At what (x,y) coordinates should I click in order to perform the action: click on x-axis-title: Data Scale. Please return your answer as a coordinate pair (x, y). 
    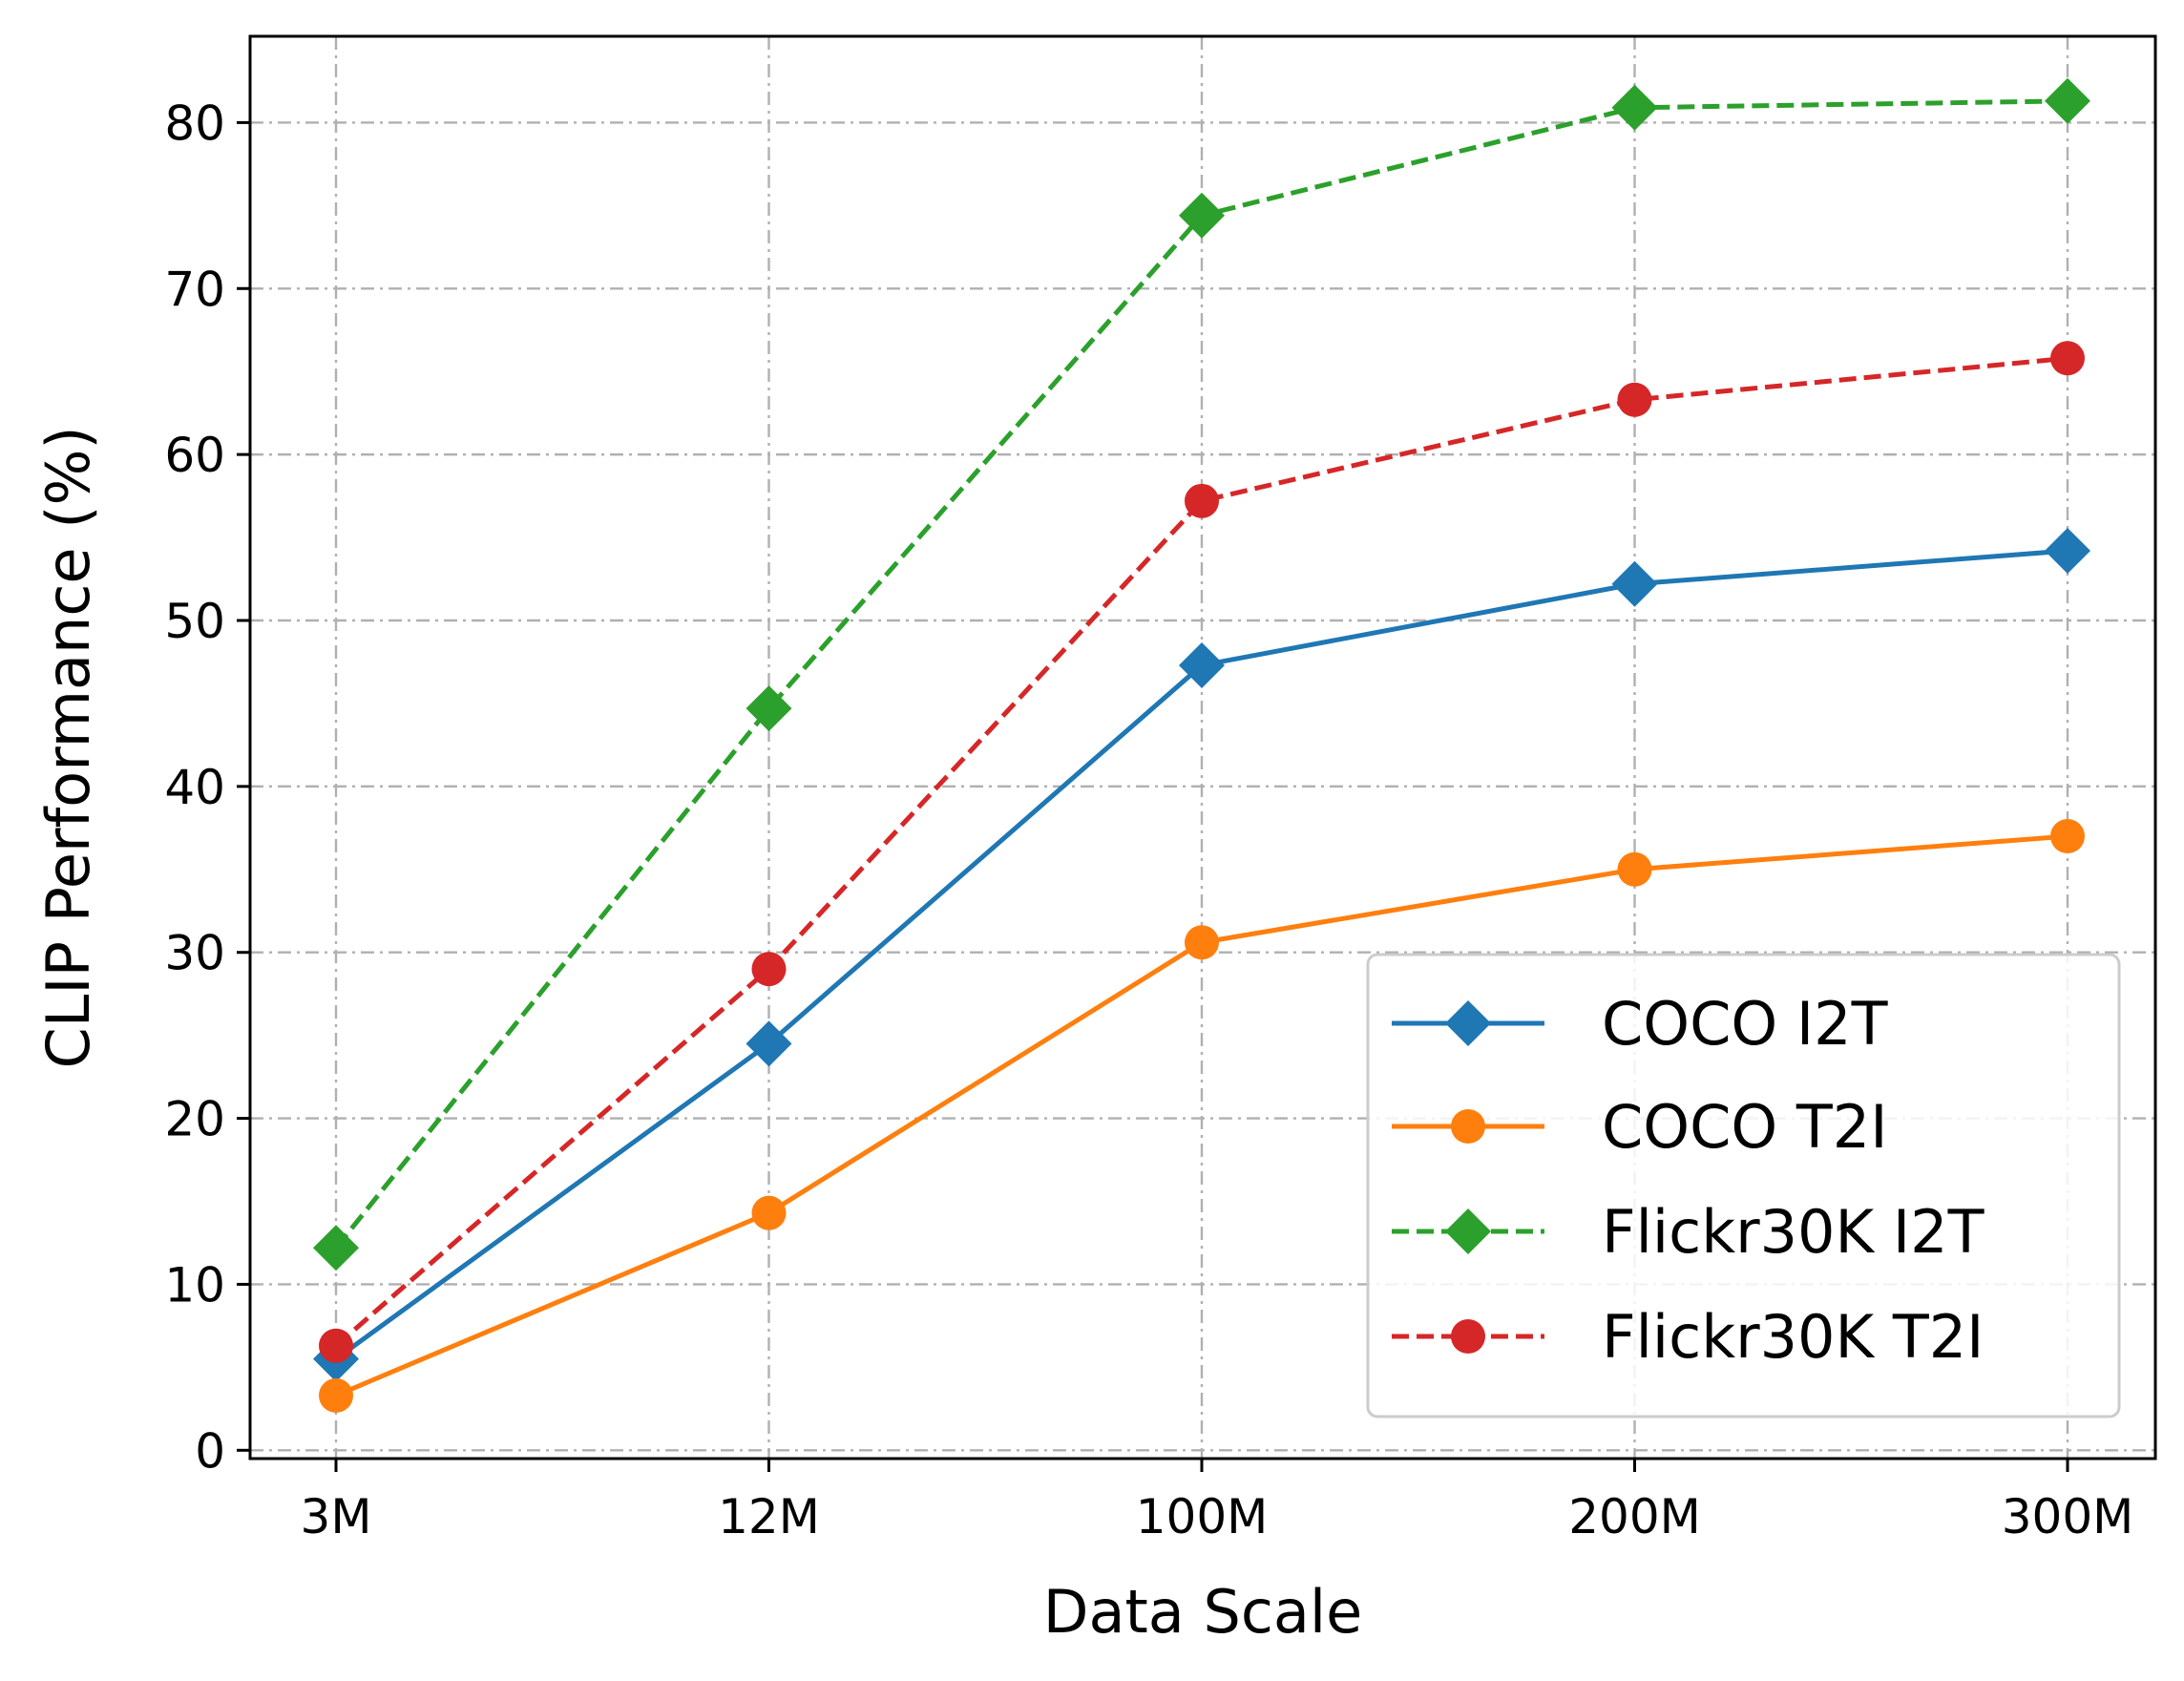
    Looking at the image, I should click on (1203, 1612).